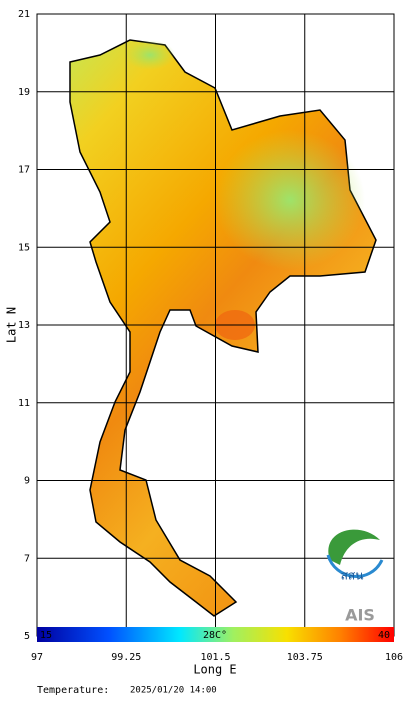 Image resolution: width=414 pixels, height=710 pixels. I want to click on y-tick-label: 5, so click(27, 636).